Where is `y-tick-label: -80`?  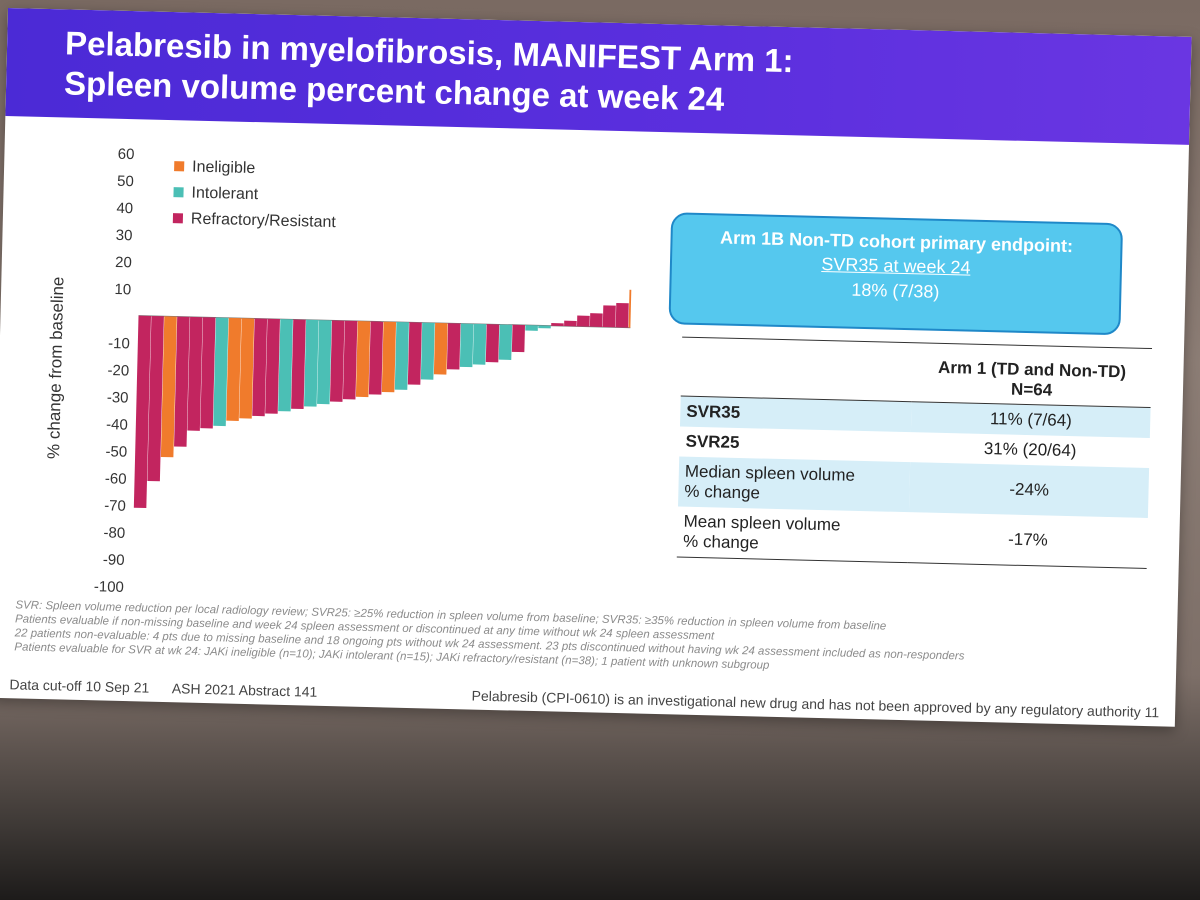 y-tick-label: -80 is located at coordinates (114, 533).